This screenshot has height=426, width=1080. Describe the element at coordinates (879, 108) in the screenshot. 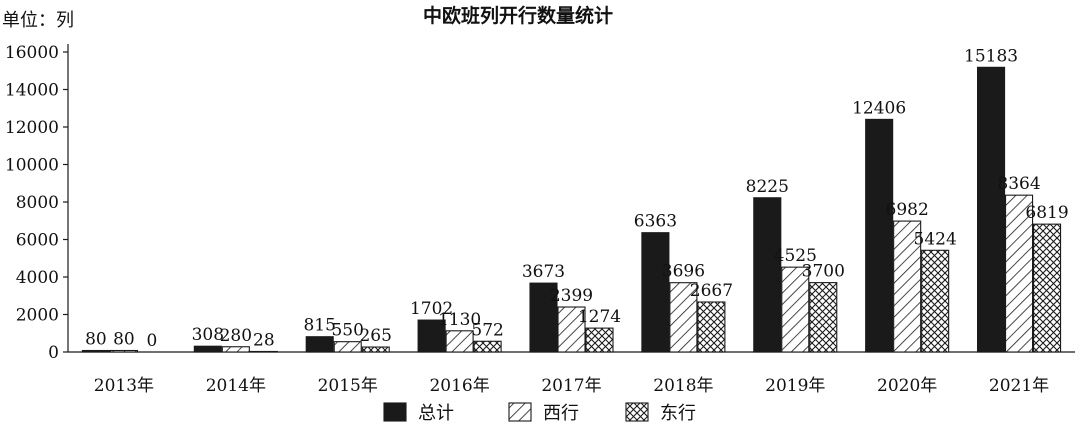

I see `data-label: 12406` at that location.